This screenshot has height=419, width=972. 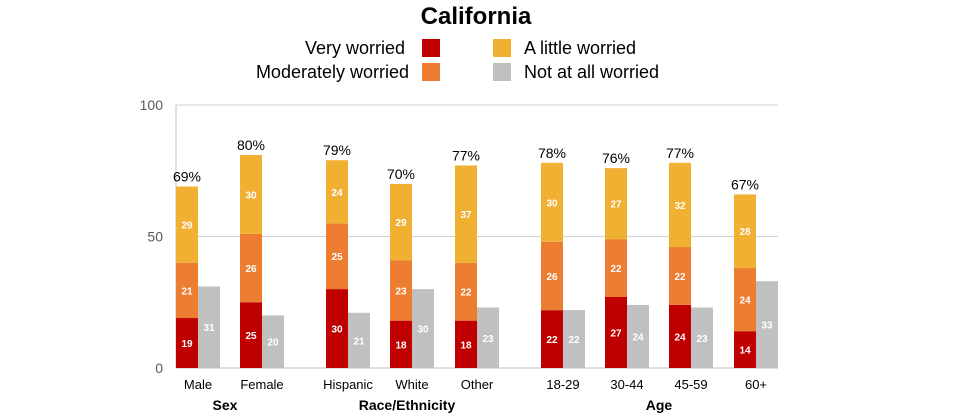 I want to click on x-tick-label: 18-29, so click(x=562, y=384).